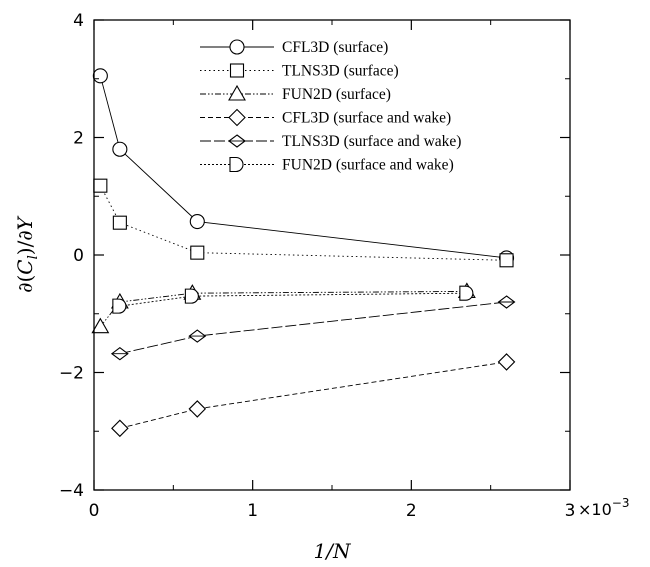  What do you see at coordinates (252, 511) in the screenshot?
I see `x-tick-label: 1` at bounding box center [252, 511].